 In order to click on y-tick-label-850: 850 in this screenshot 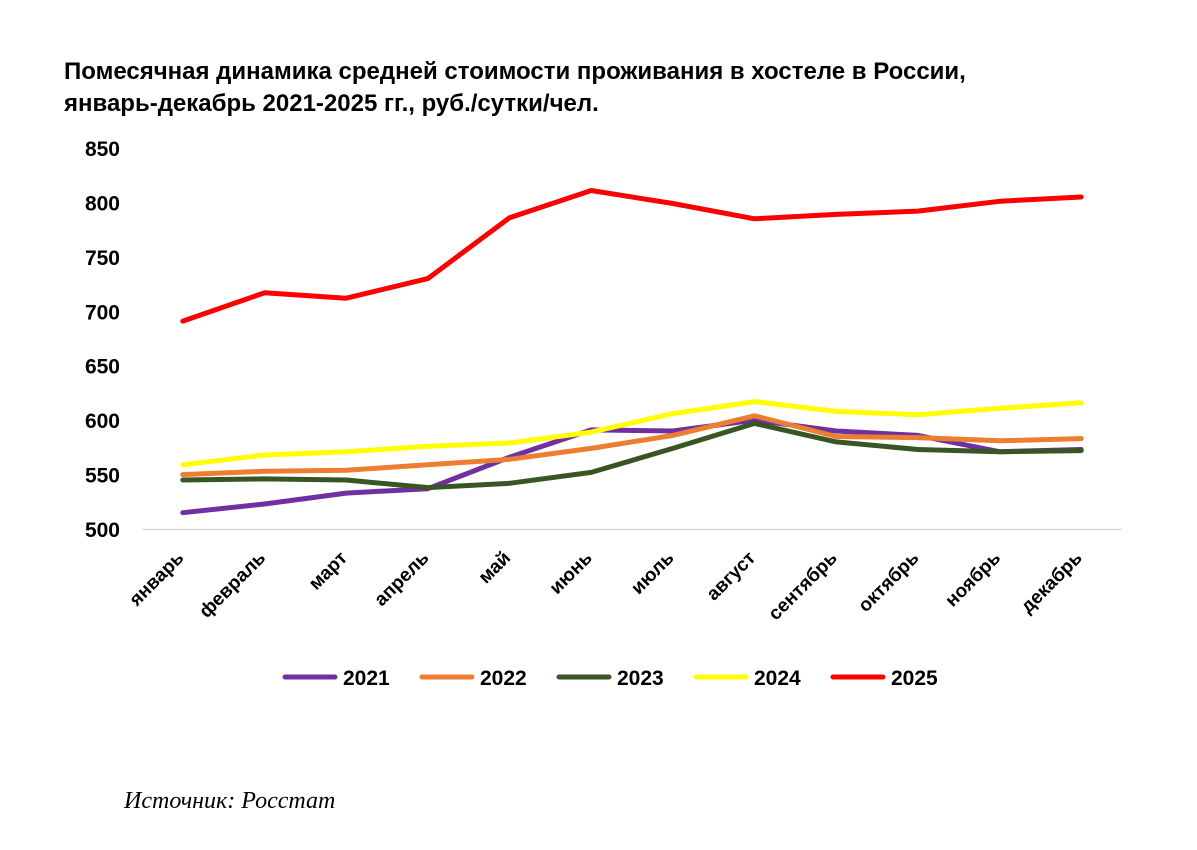, I will do `click(102, 149)`.